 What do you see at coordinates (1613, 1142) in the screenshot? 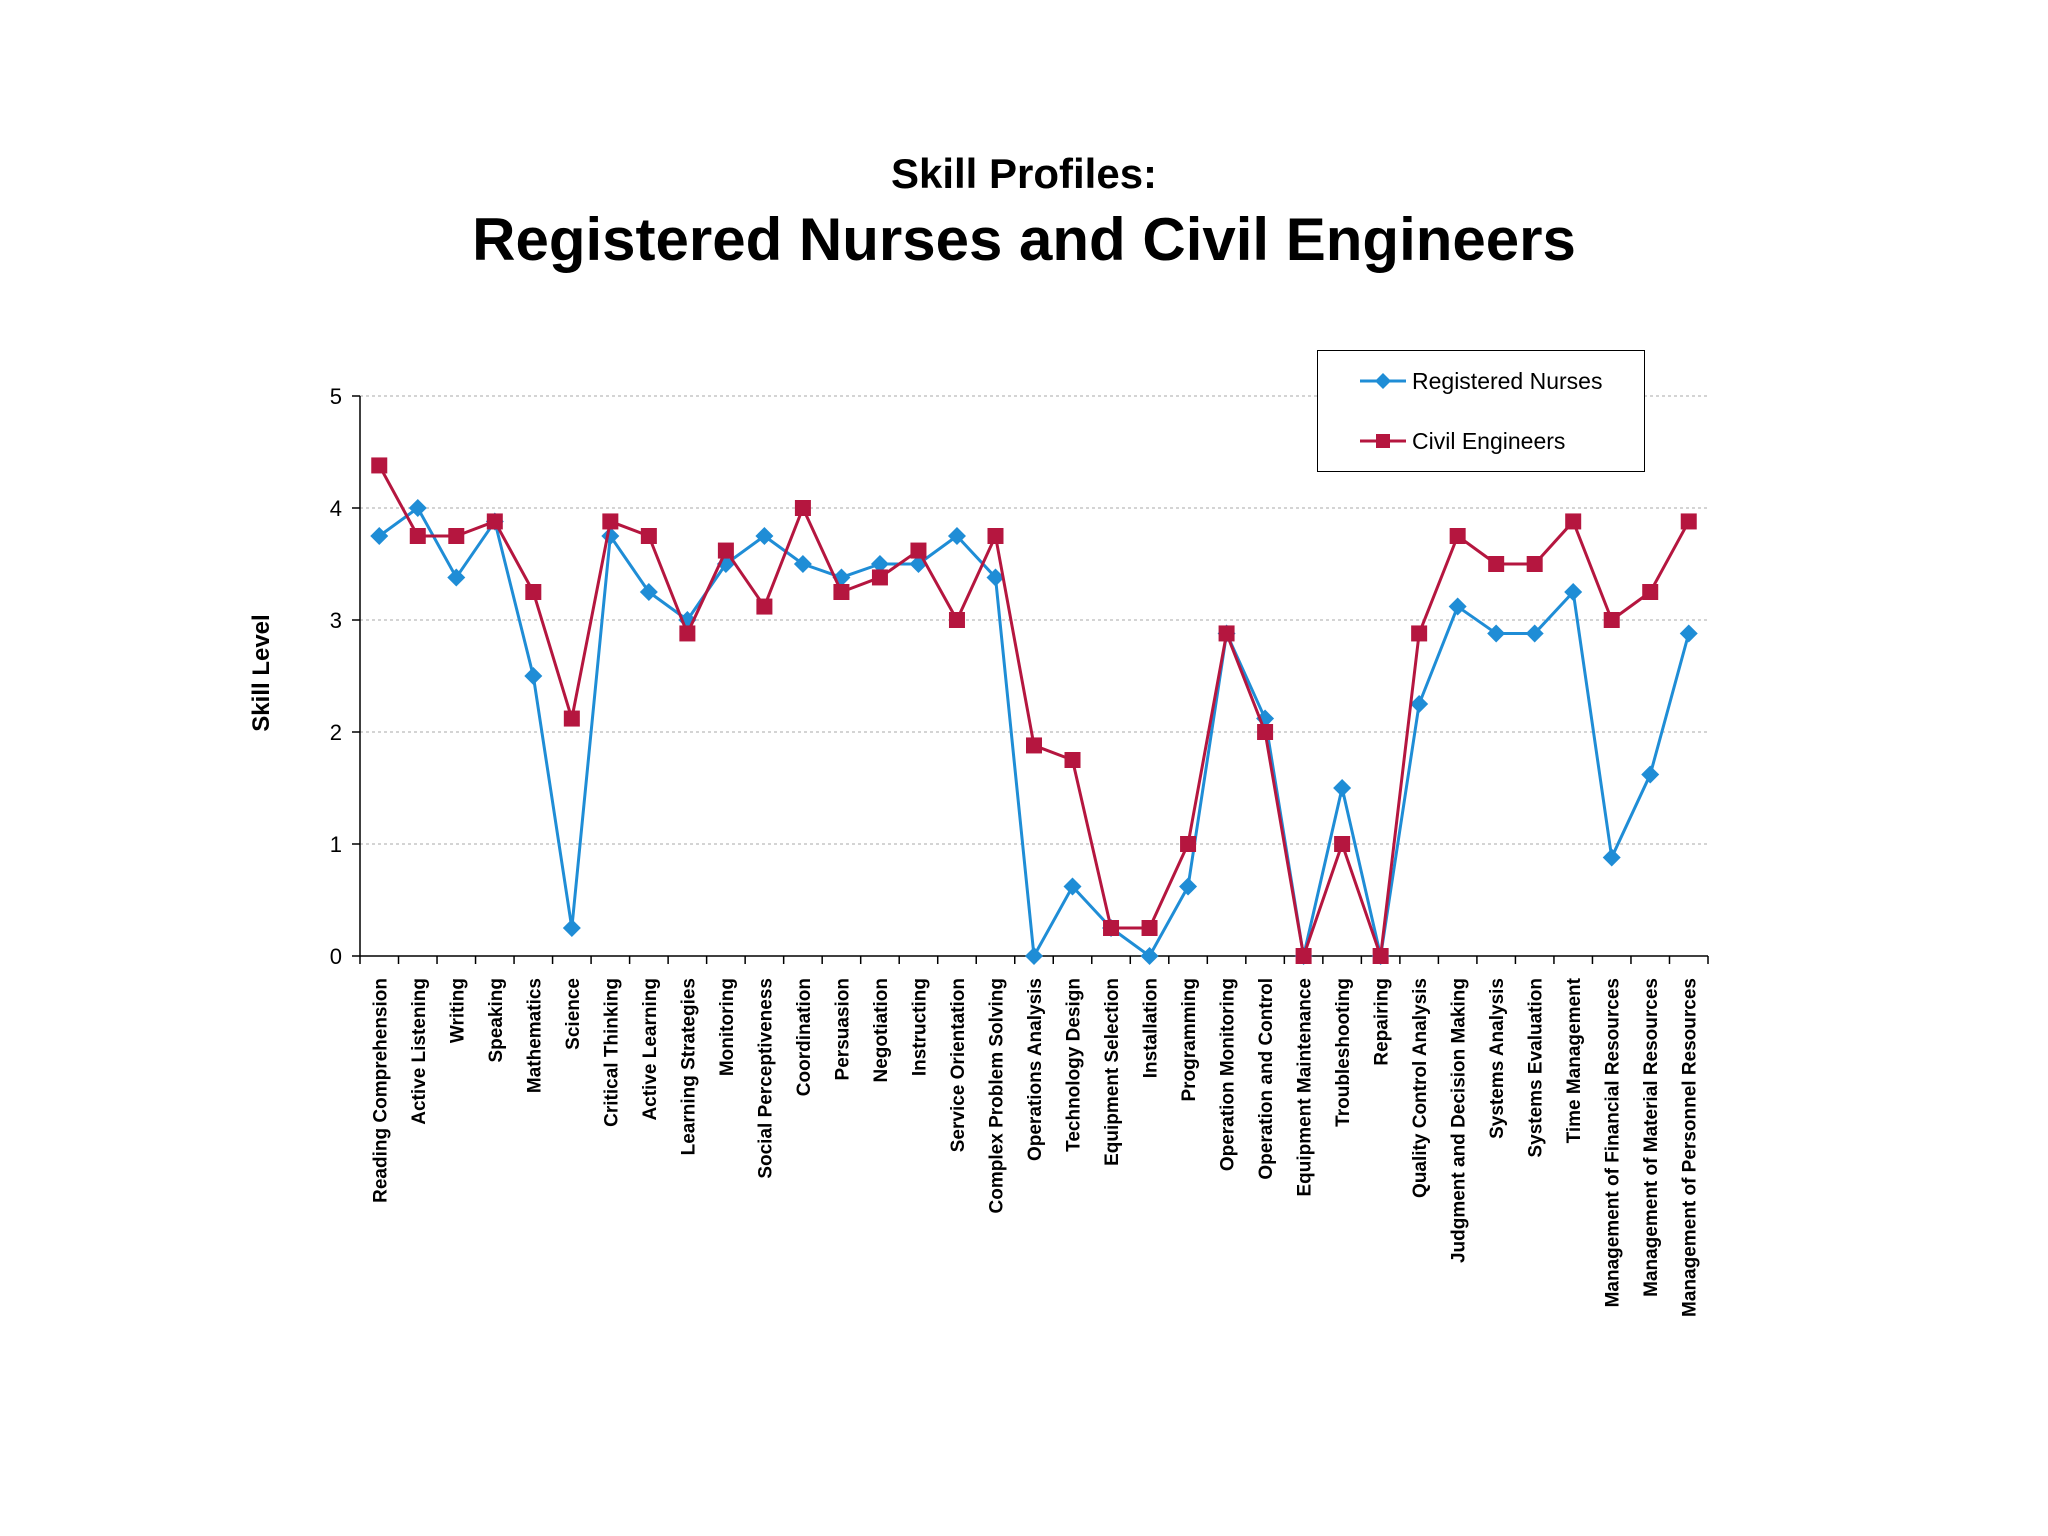
I see `x-tick-label: Management of Financial Resources` at bounding box center [1613, 1142].